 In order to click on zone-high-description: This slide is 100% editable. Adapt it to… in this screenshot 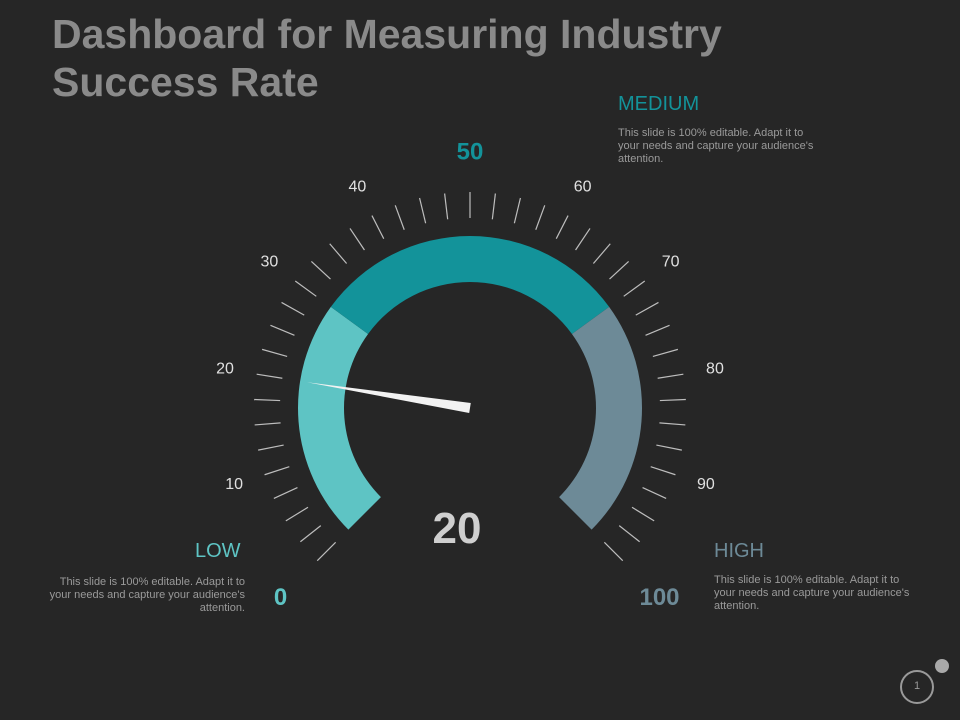, I will do `click(812, 593)`.